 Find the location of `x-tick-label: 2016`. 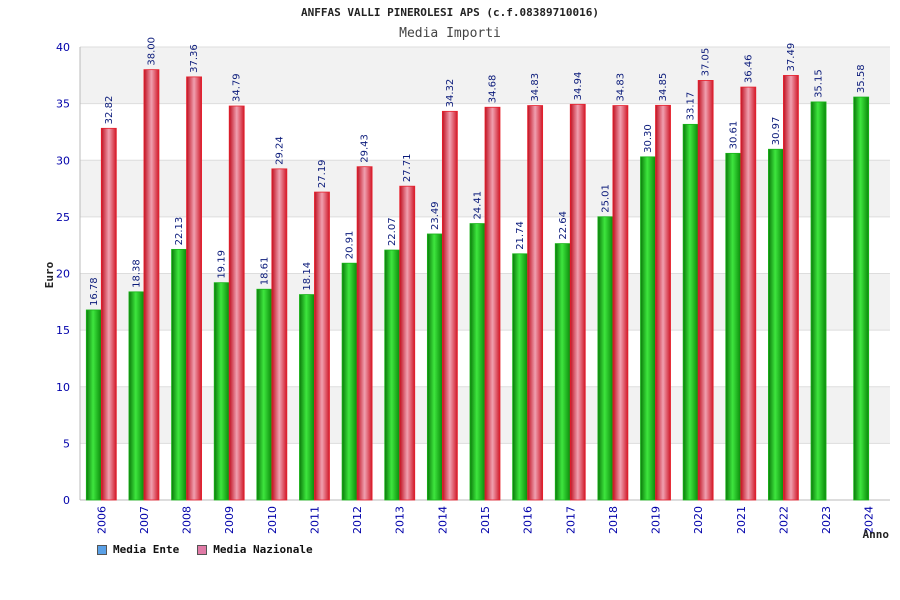

x-tick-label: 2016 is located at coordinates (528, 520).